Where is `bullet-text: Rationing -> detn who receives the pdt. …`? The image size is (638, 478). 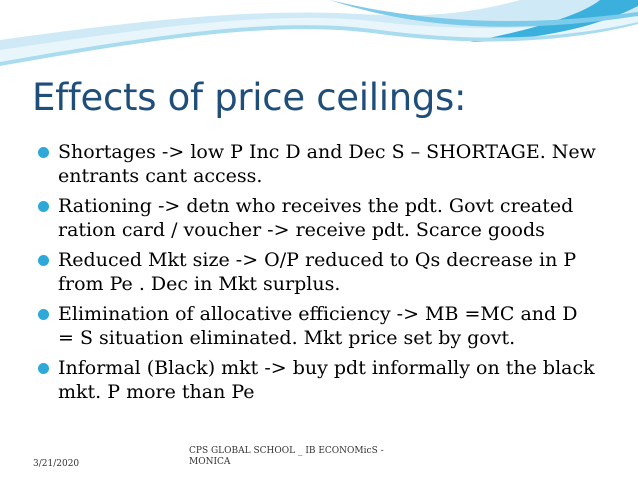
bullet-text: Rationing -> detn who receives the pdt. … is located at coordinates (316, 218).